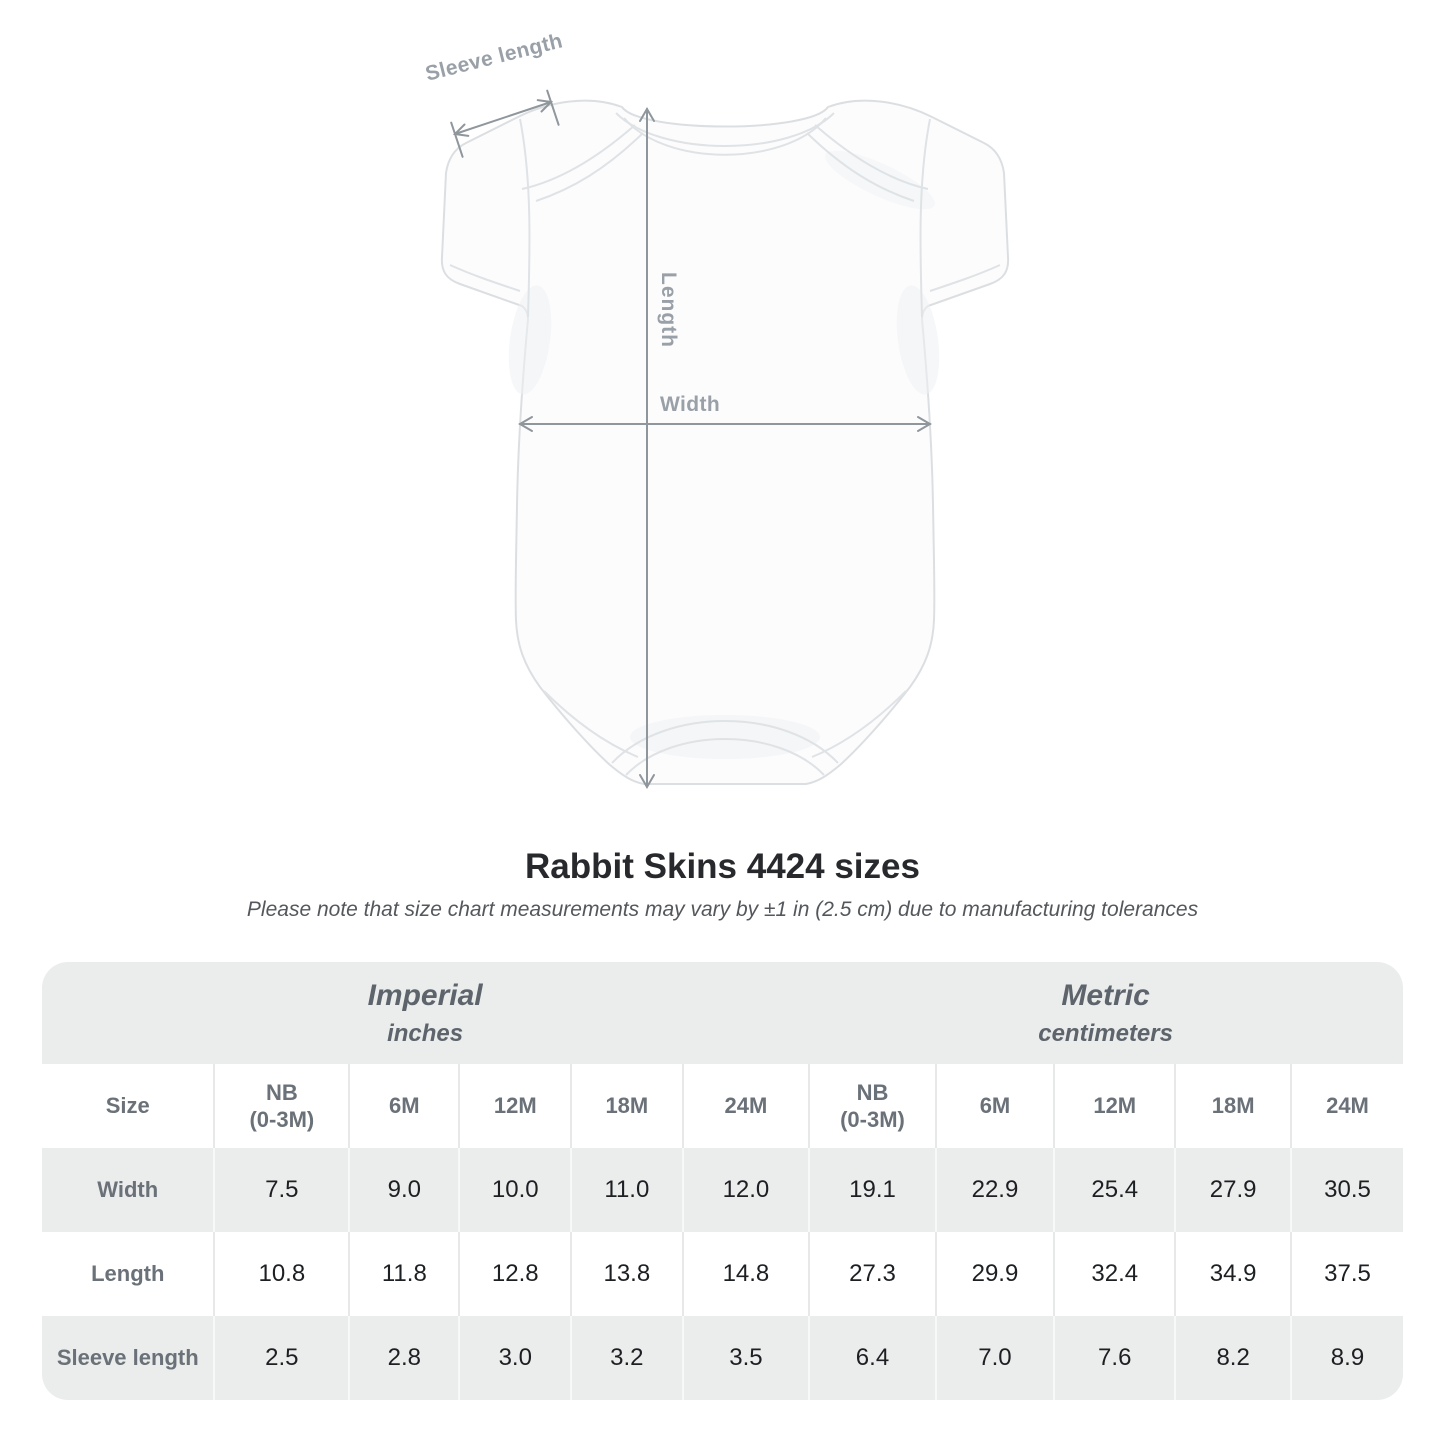  I want to click on value-cell: 10.0, so click(514, 1190).